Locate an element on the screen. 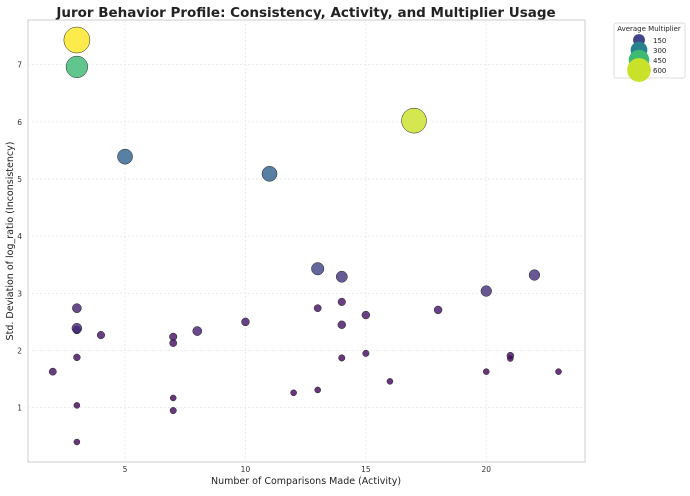  legend-label: 150 is located at coordinates (659, 41).